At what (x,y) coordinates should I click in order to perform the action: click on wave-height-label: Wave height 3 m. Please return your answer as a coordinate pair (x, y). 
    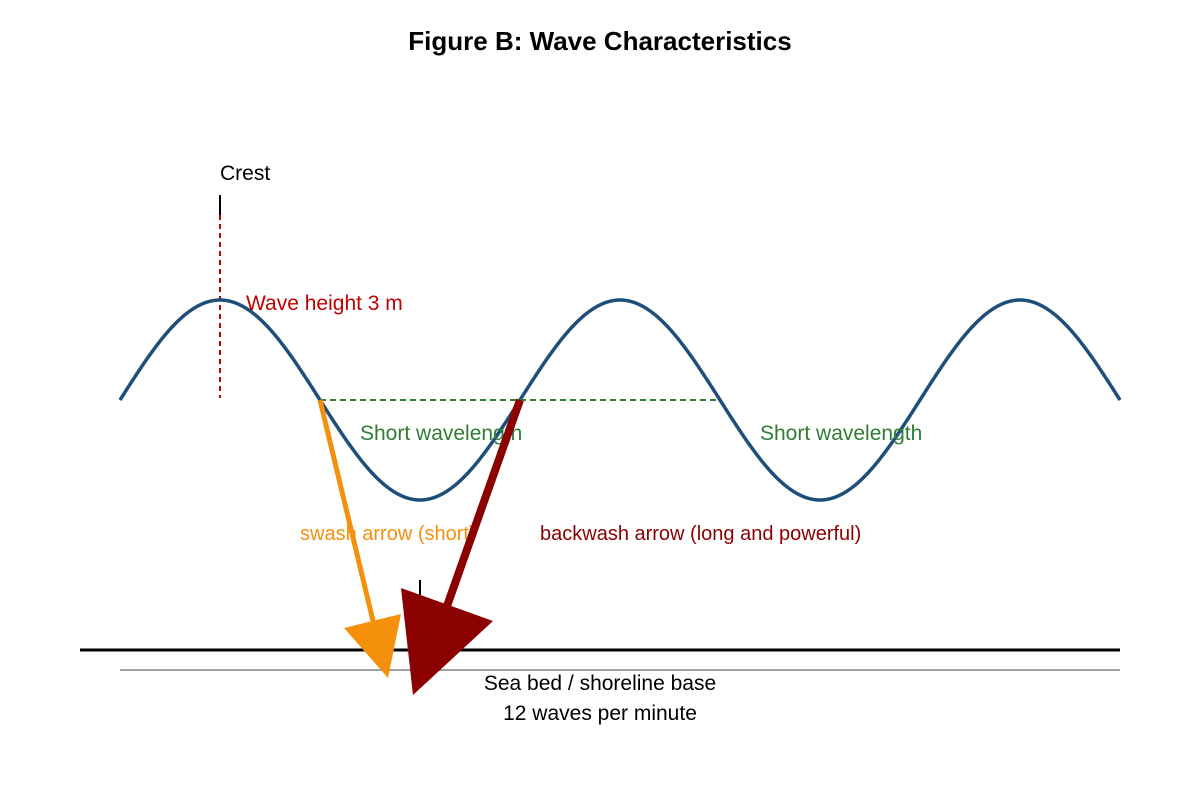
    Looking at the image, I should click on (324, 303).